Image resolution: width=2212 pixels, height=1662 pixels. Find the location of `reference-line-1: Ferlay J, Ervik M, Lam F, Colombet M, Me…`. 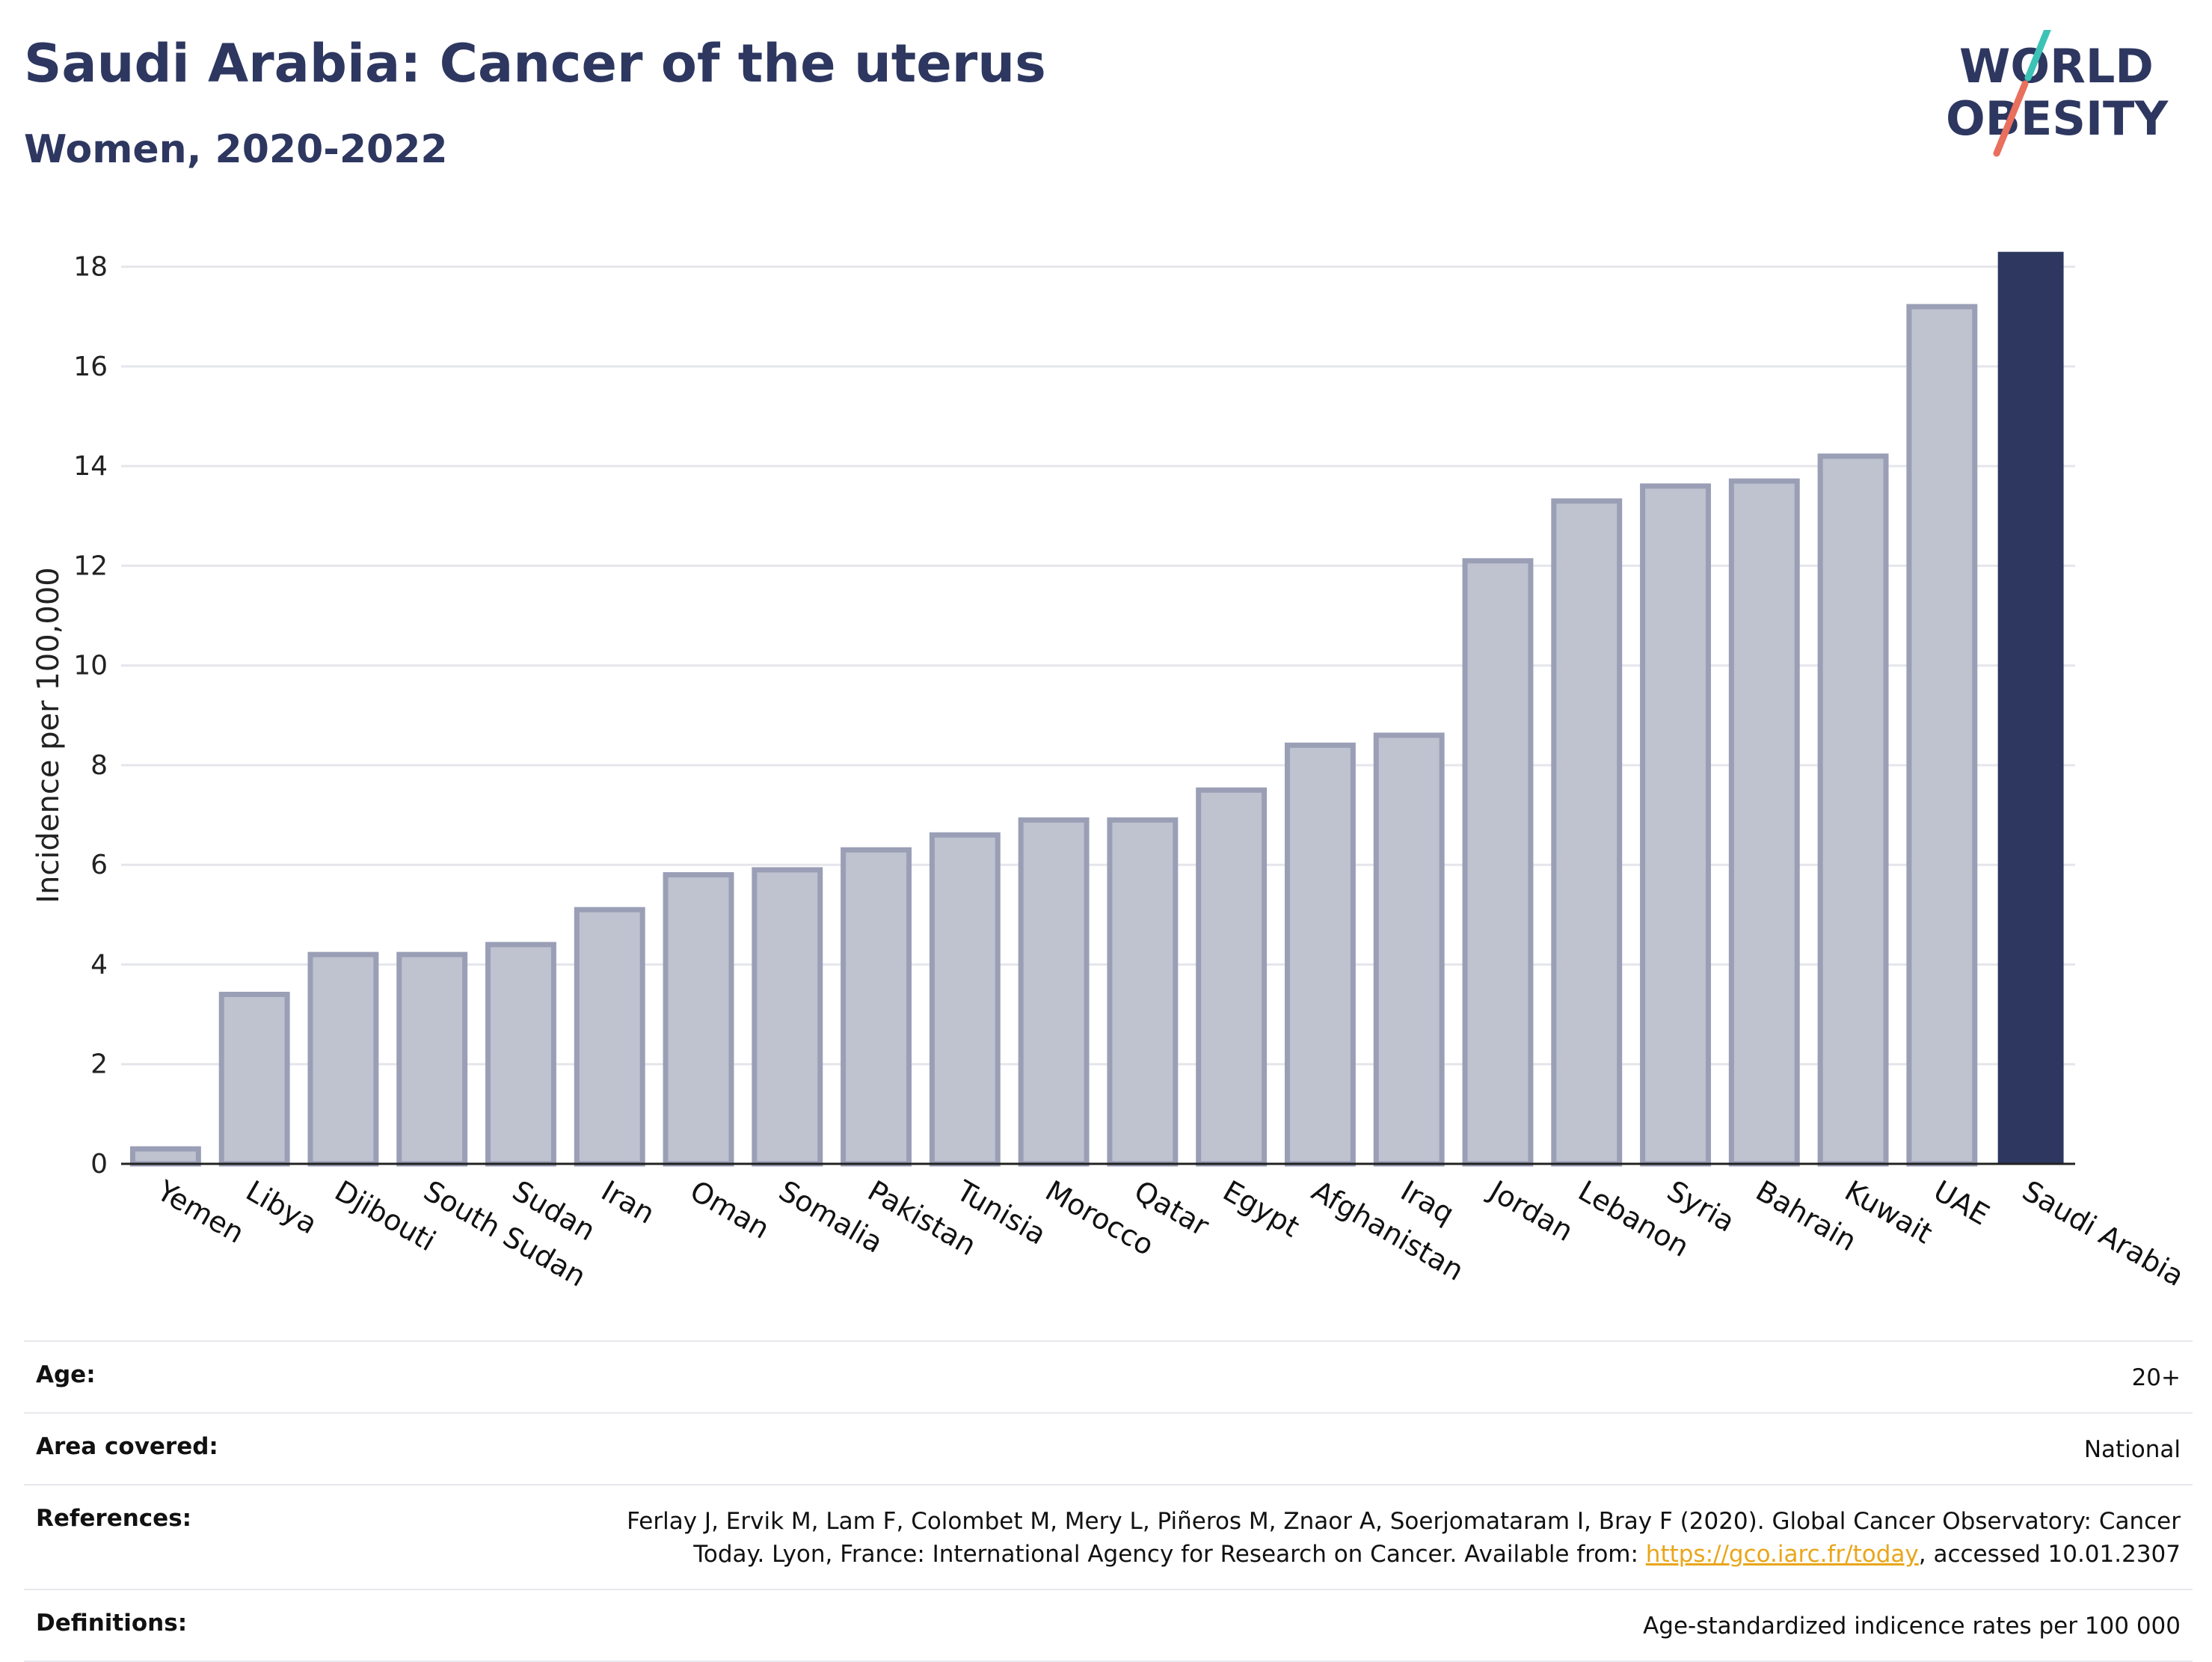

reference-line-1: Ferlay J, Ervik M, Lam F, Colombet M, Me… is located at coordinates (1404, 1521).